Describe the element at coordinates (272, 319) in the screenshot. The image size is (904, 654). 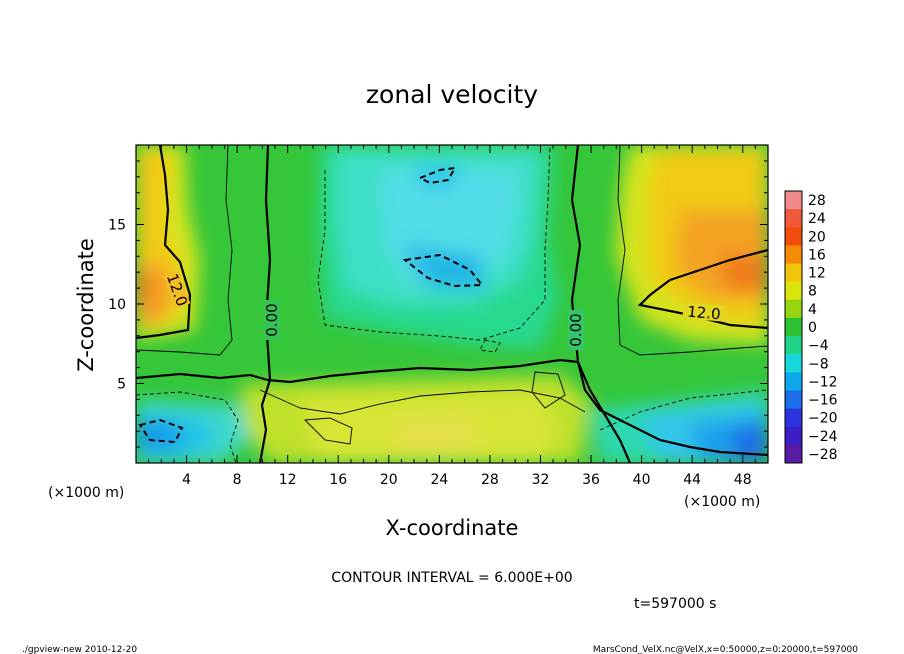
I see `contour-label-0-left: 0.00` at that location.